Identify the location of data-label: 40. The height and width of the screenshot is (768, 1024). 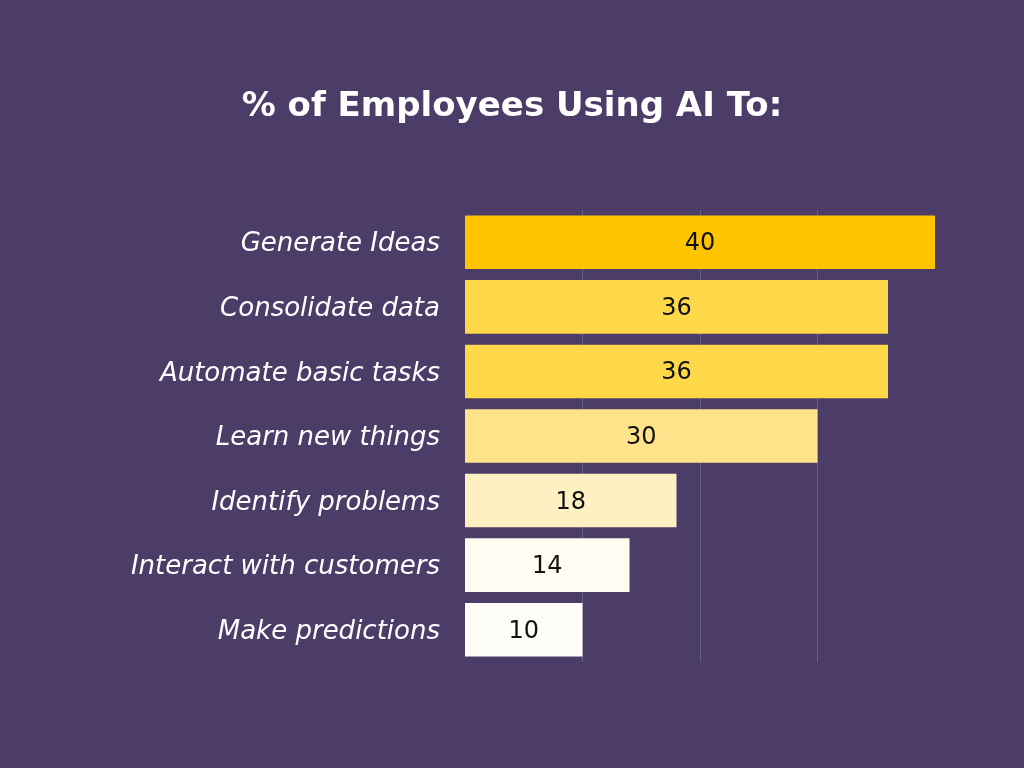
(700, 242).